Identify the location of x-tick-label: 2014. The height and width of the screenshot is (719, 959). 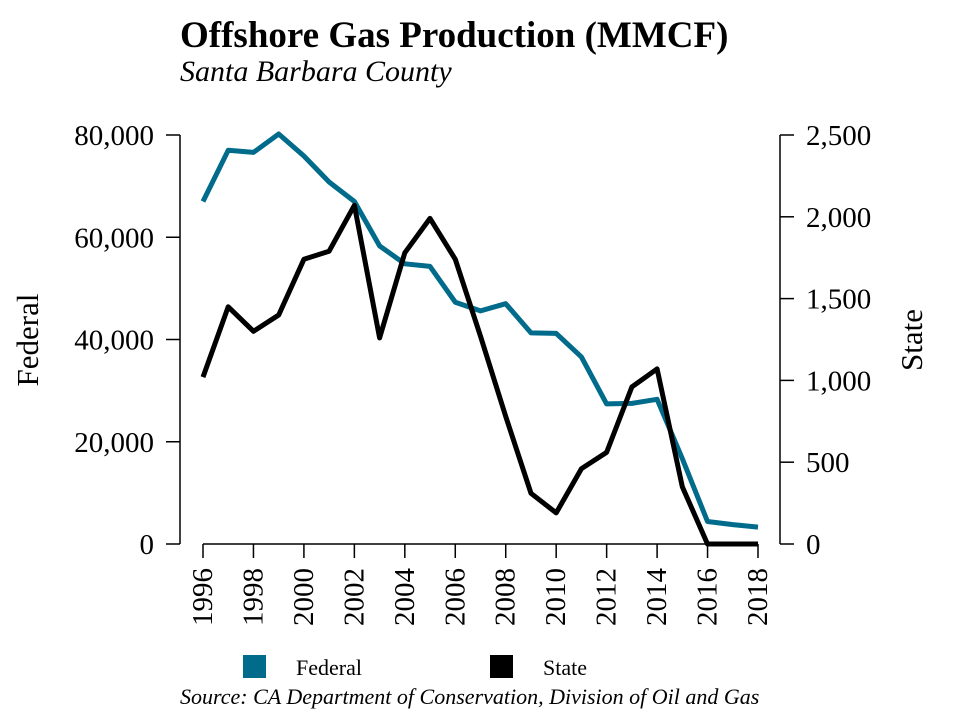
(657, 597).